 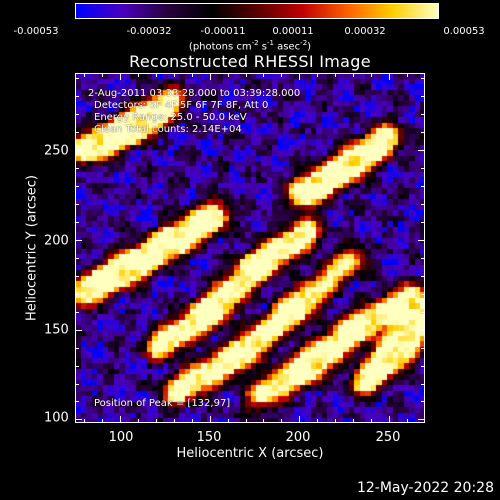 What do you see at coordinates (209, 437) in the screenshot?
I see `x-tick-label: 150` at bounding box center [209, 437].